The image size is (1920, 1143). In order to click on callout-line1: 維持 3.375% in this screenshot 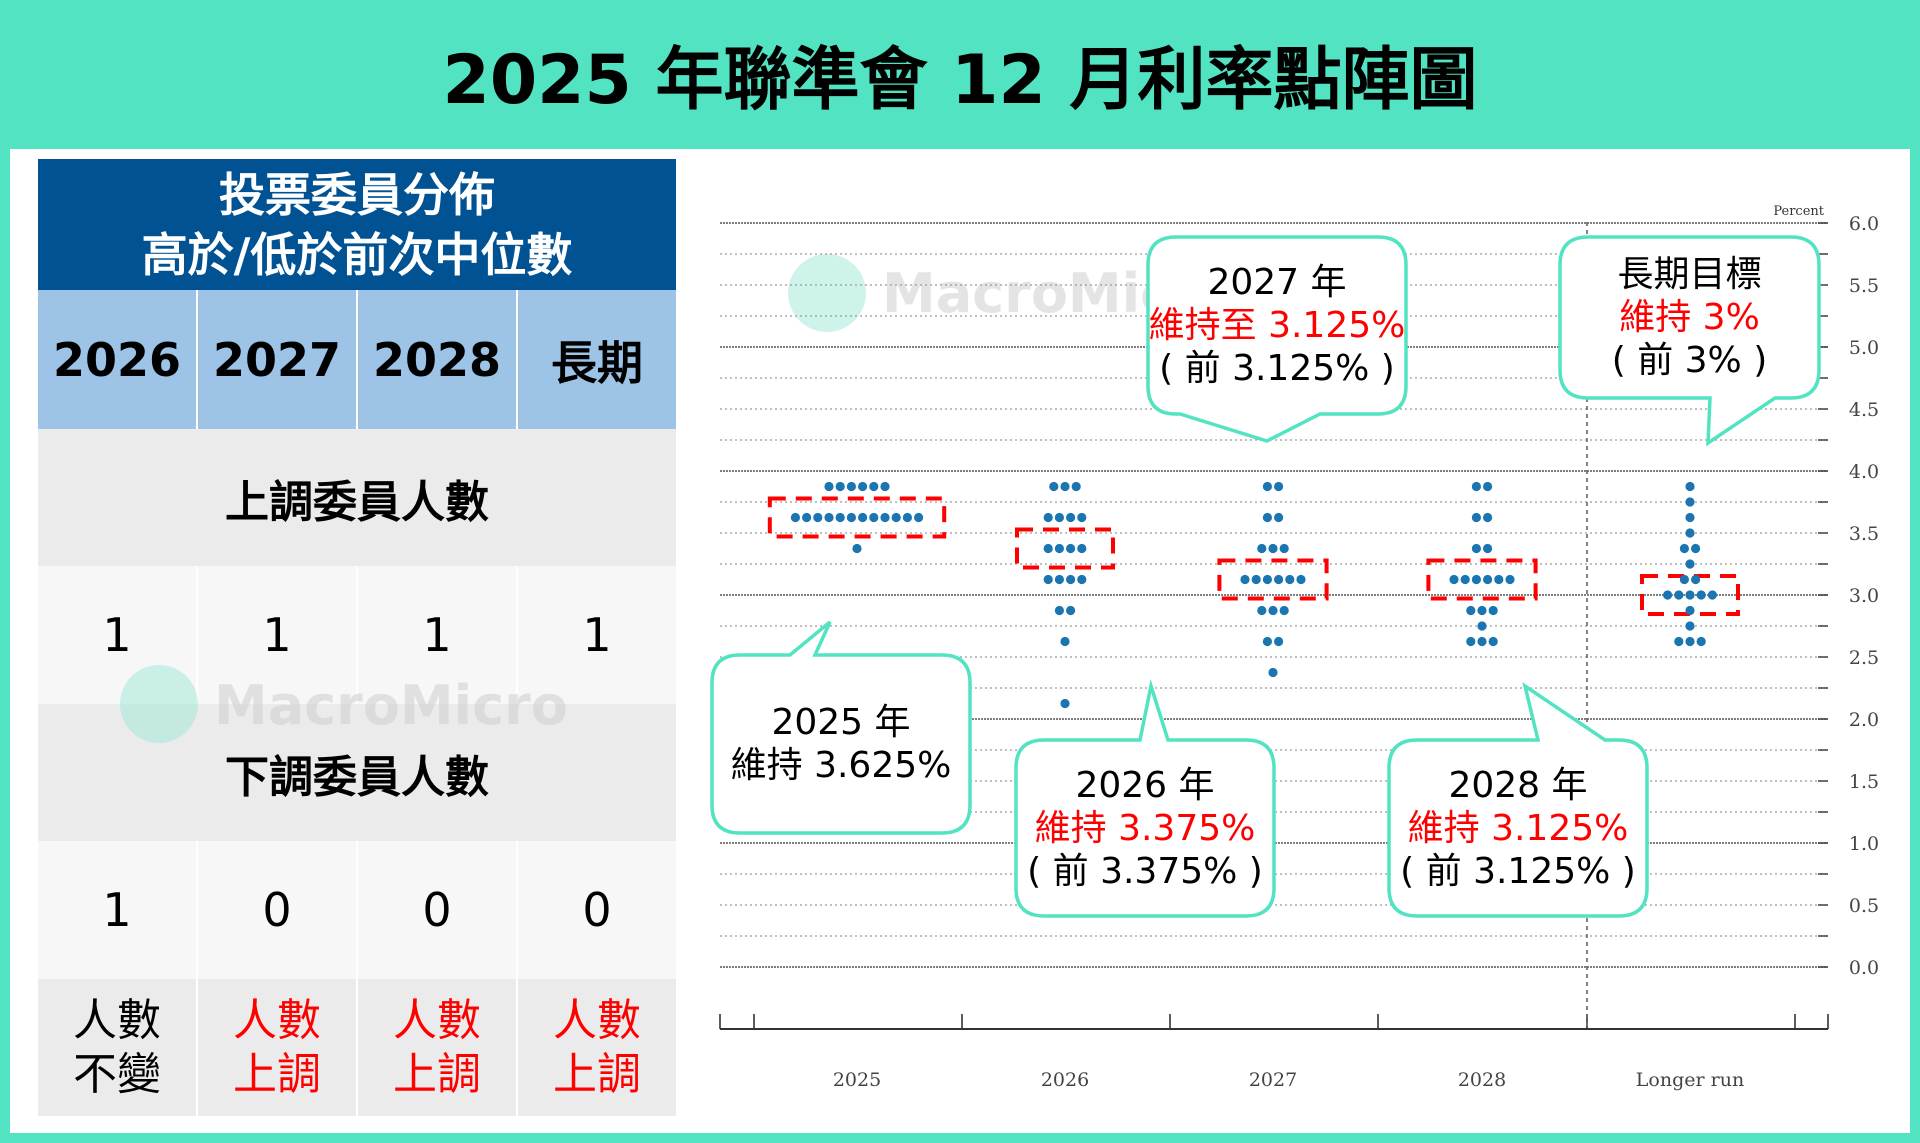, I will do `click(1145, 828)`.